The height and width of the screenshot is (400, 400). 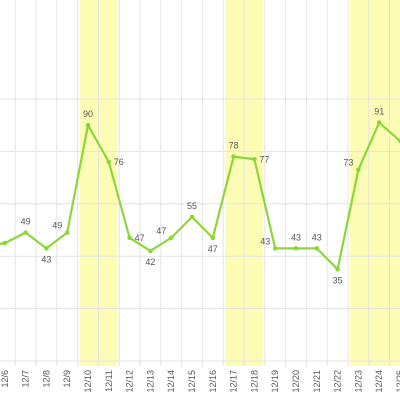 What do you see at coordinates (46, 379) in the screenshot?
I see `x-tick-label: 12/8` at bounding box center [46, 379].